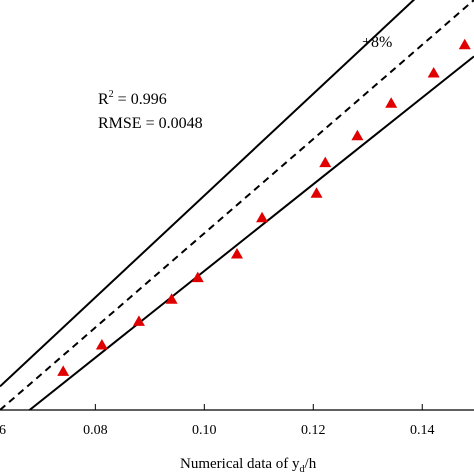 This screenshot has width=474, height=474. I want to click on x-tick-label: 0.14, so click(422, 430).